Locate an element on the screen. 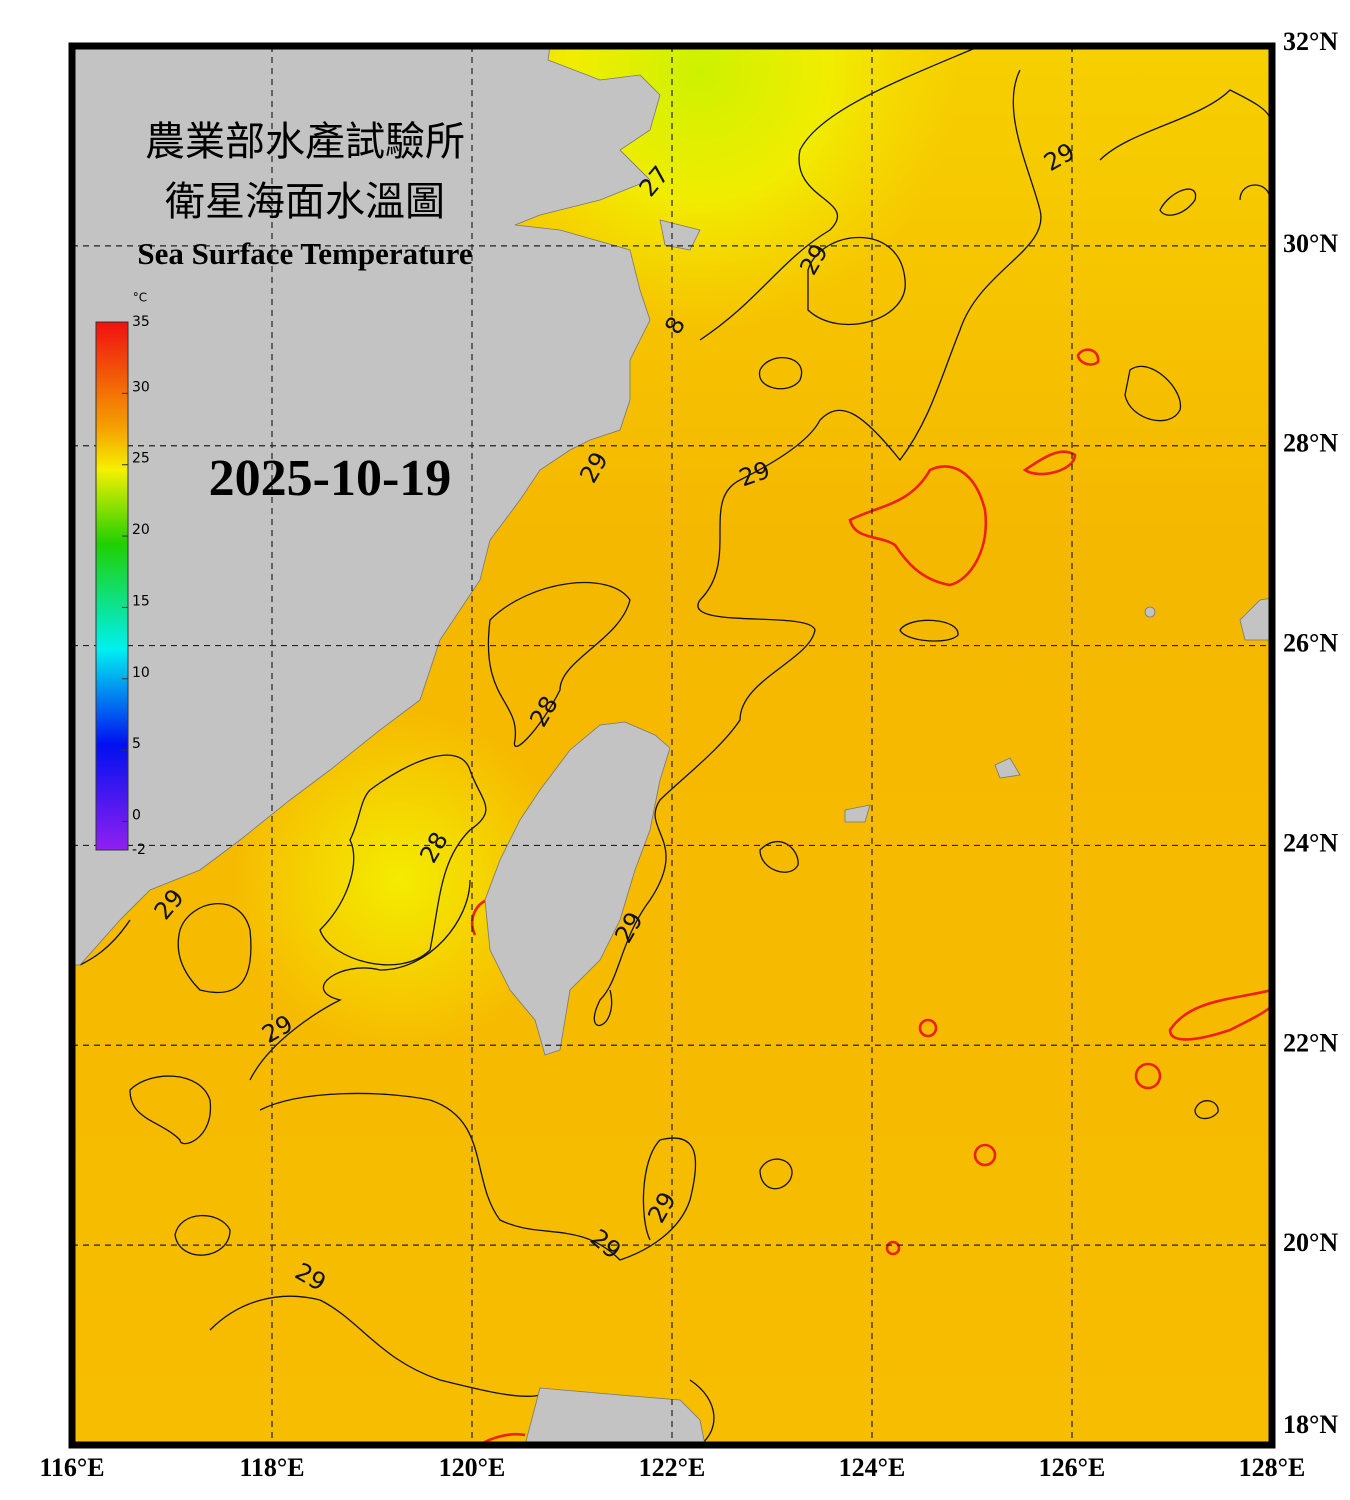  lat-label: 18°N is located at coordinates (1310, 1424).